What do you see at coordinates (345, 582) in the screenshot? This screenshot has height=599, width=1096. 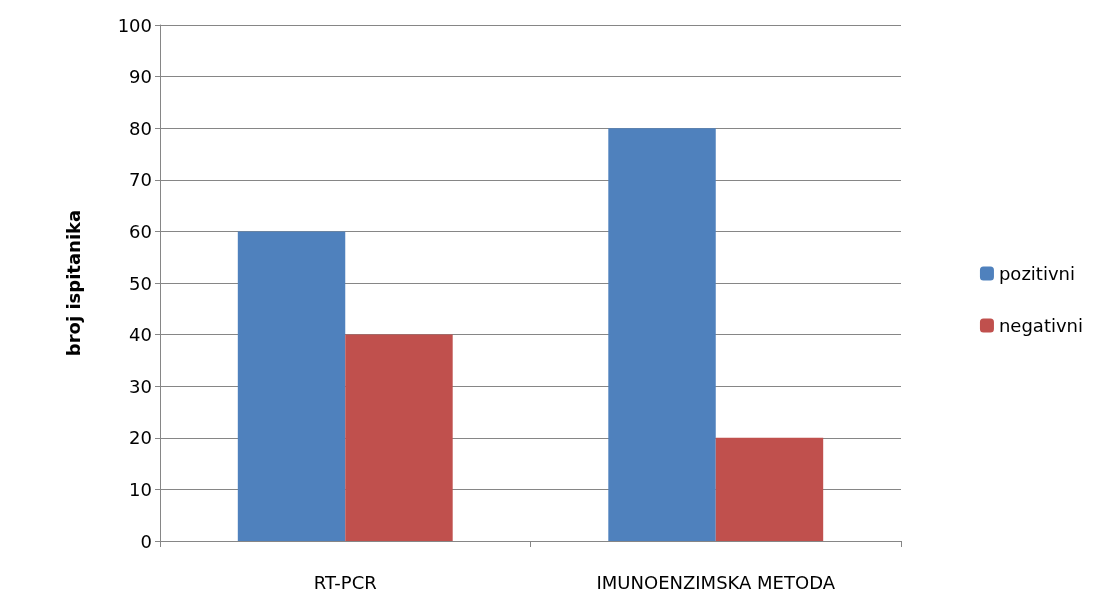 I see `x-tick-label: RT-PCR` at bounding box center [345, 582].